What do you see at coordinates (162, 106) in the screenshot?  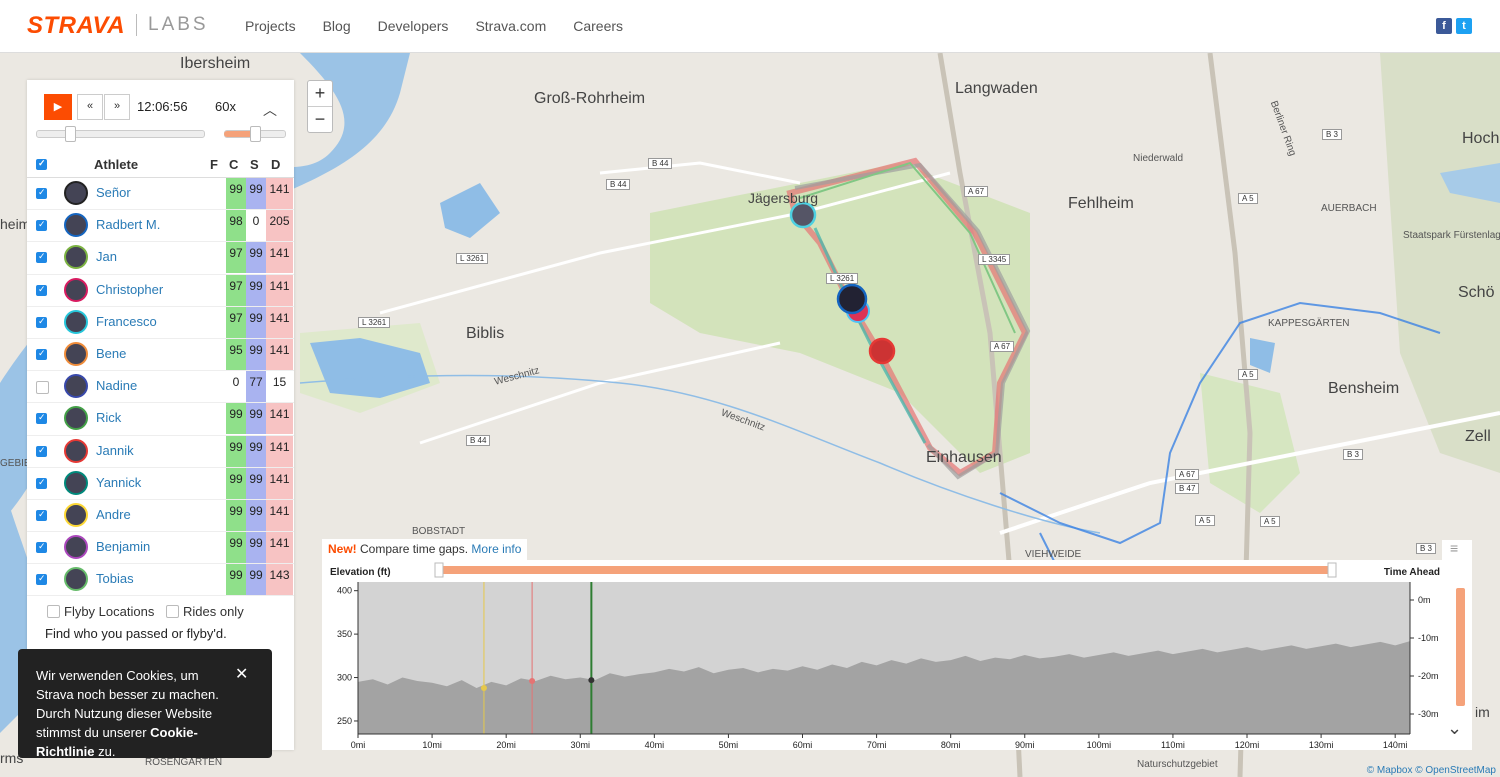 I see `playback-time: 12:06:56` at bounding box center [162, 106].